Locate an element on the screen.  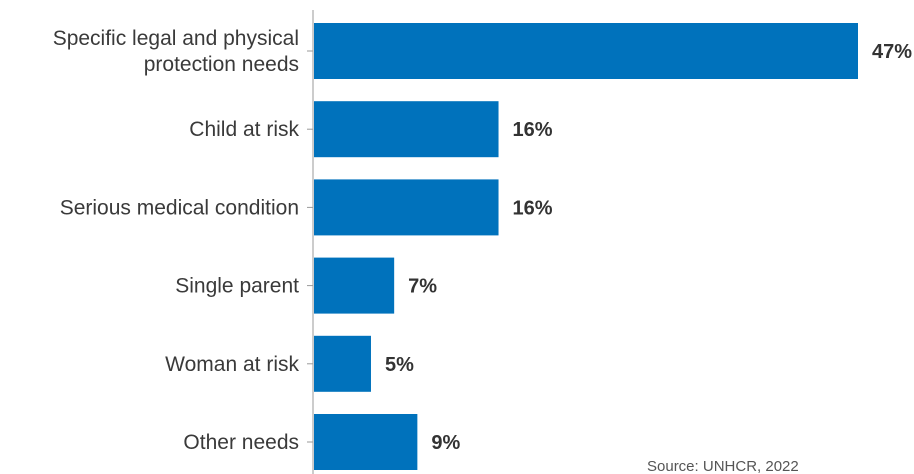
value-label: 7% is located at coordinates (422, 287).